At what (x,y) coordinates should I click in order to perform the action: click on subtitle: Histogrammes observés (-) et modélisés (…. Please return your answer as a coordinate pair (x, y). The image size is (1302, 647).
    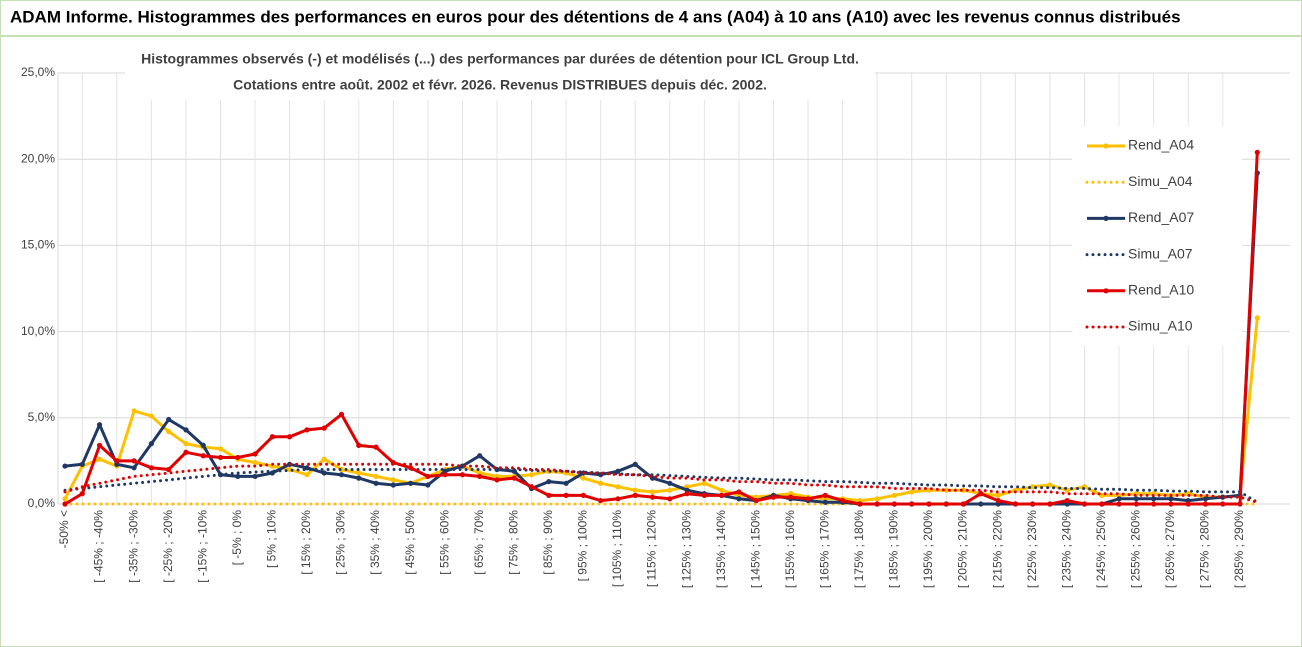
    Looking at the image, I should click on (500, 59).